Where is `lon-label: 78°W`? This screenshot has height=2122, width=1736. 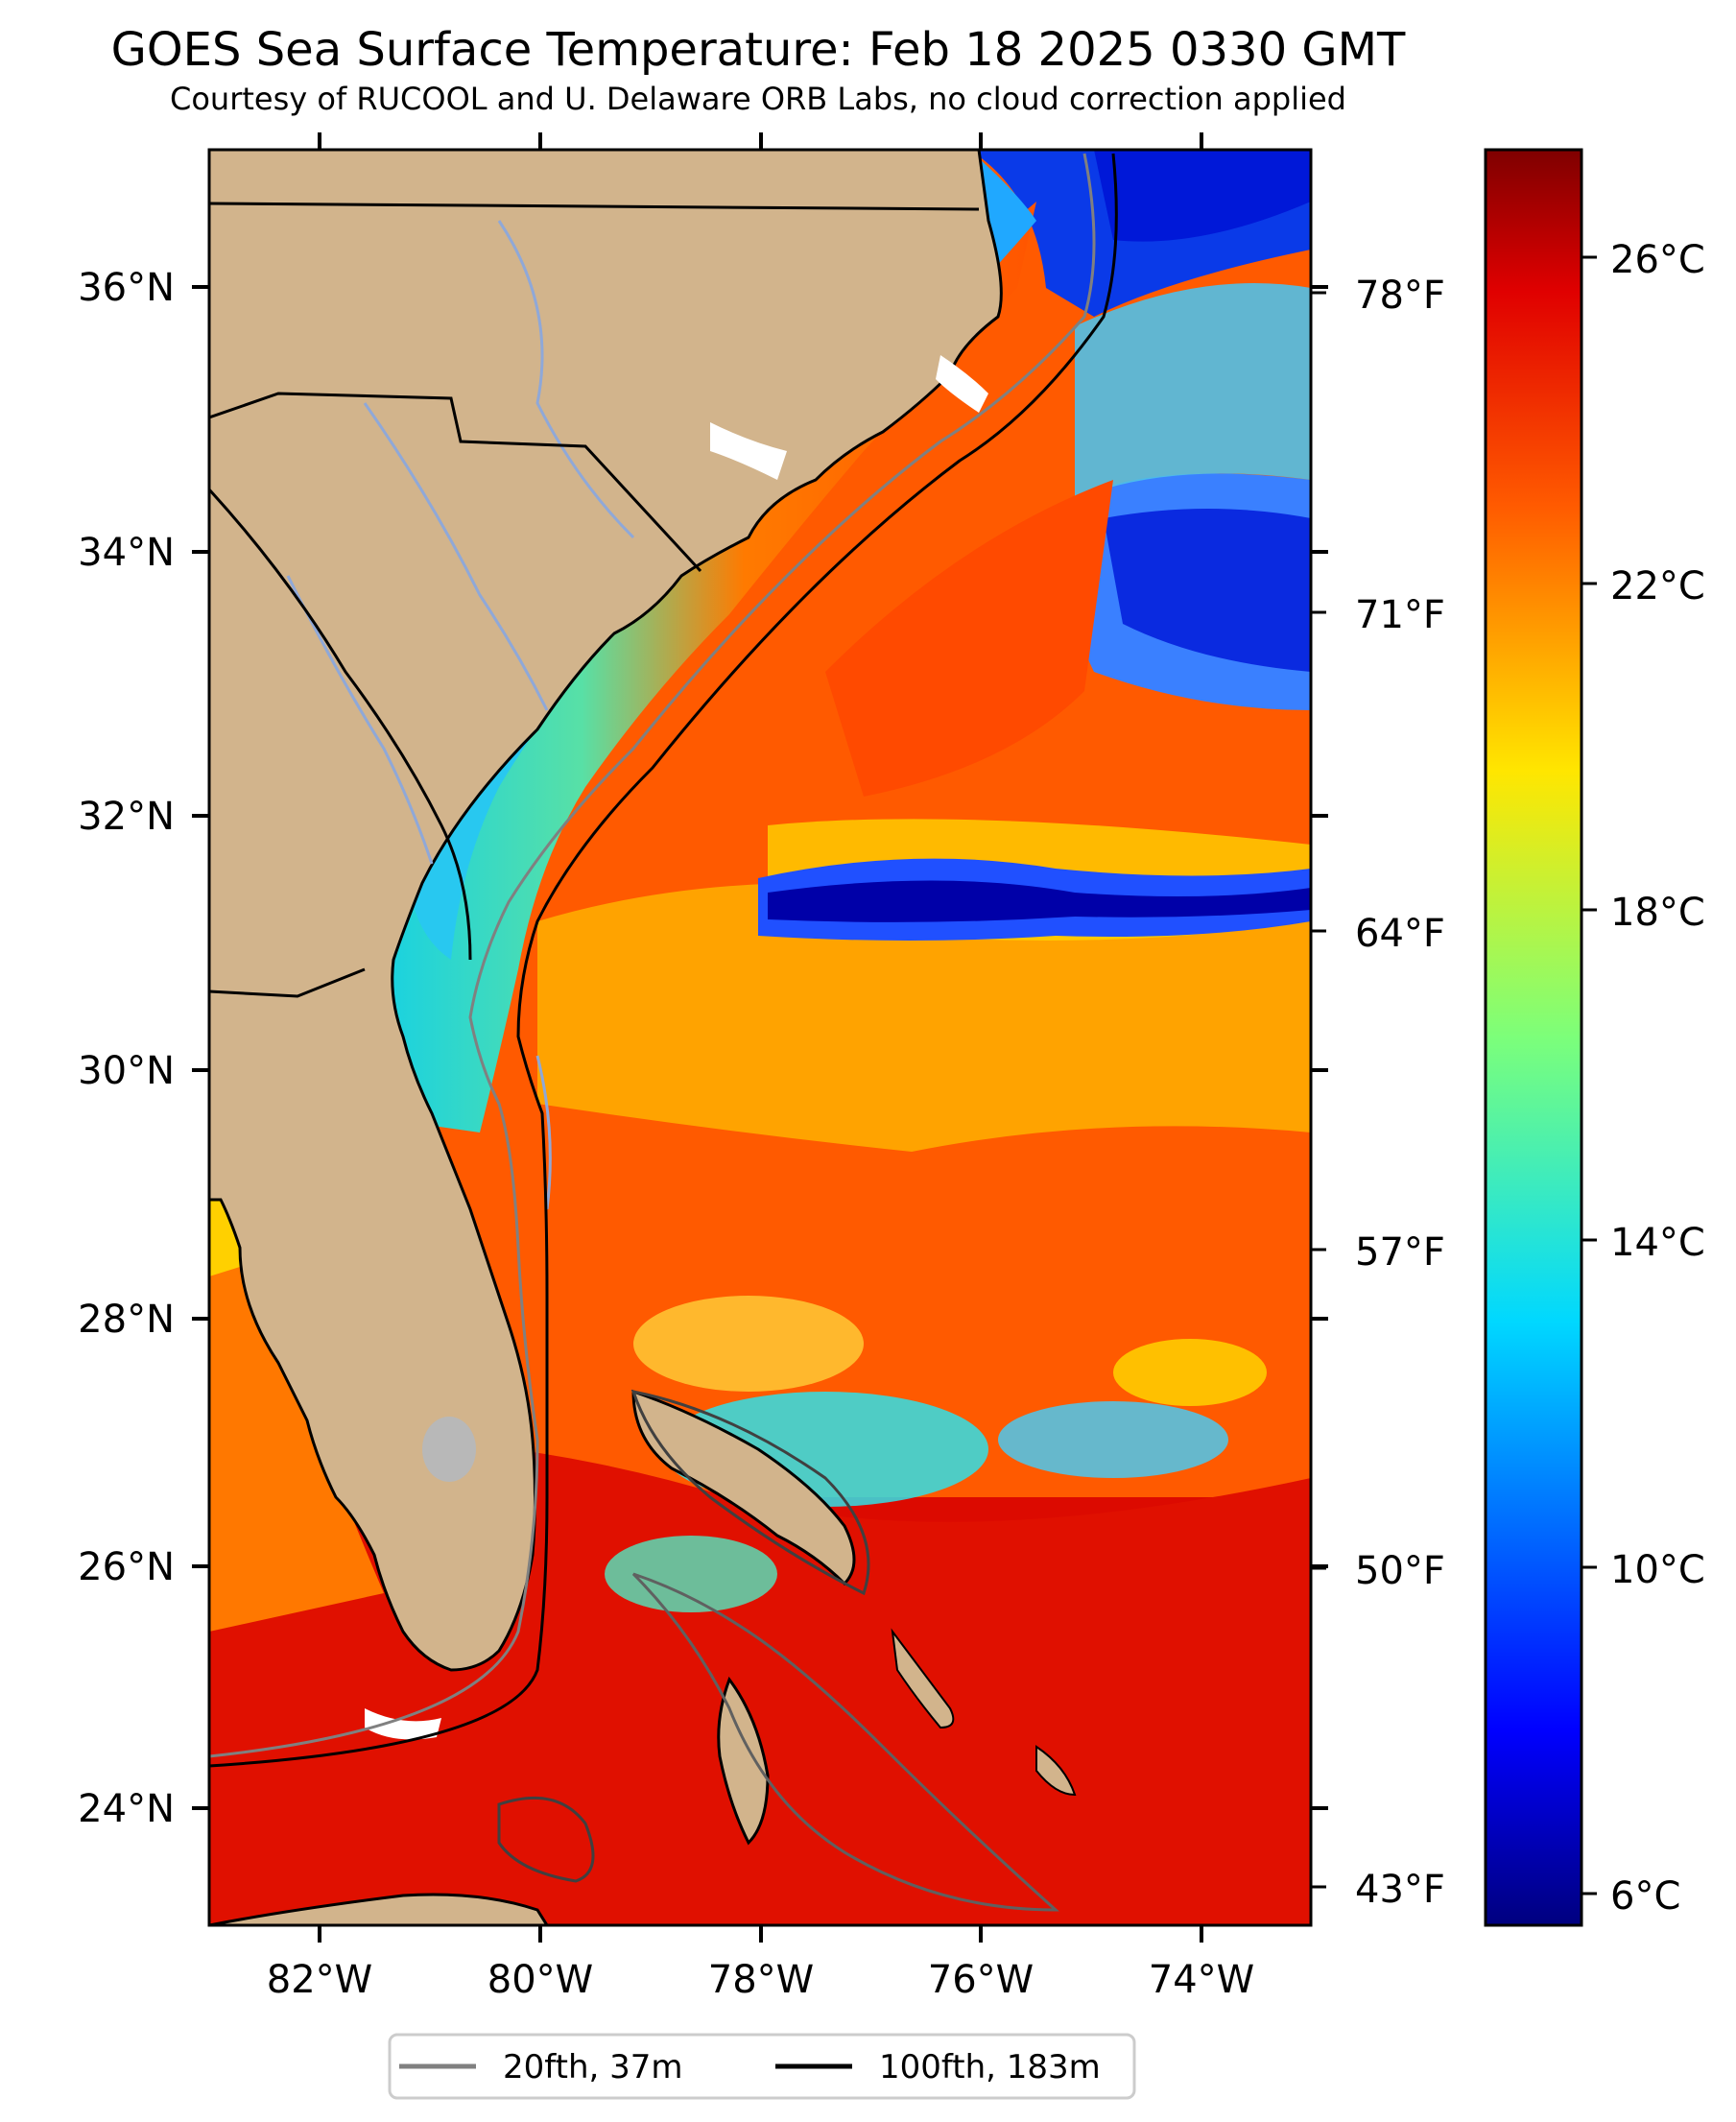 lon-label: 78°W is located at coordinates (761, 1980).